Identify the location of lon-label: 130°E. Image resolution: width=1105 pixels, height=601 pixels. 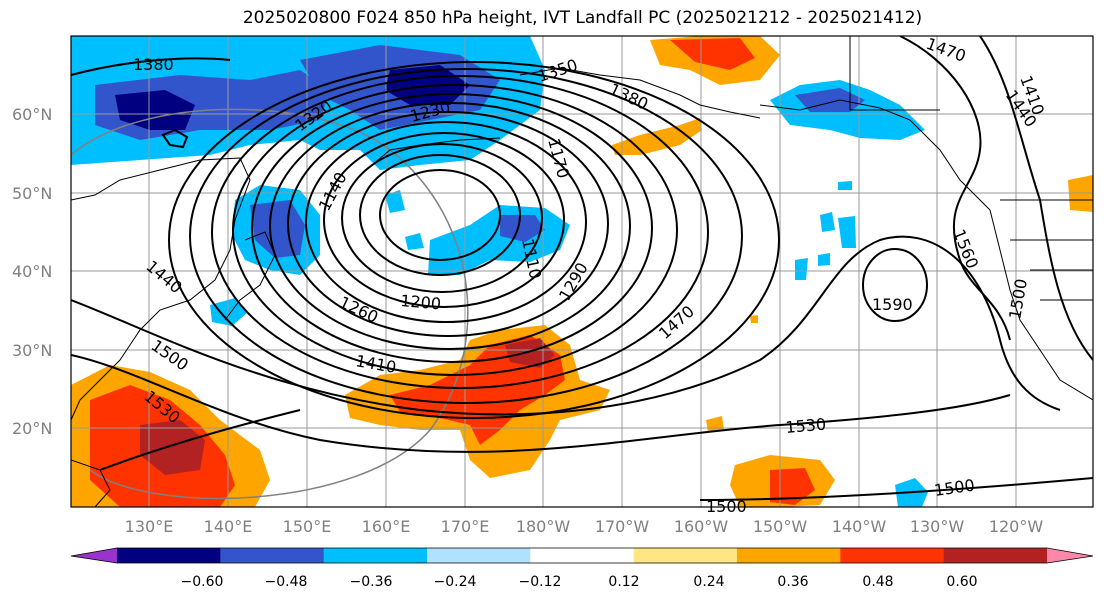
(149, 526).